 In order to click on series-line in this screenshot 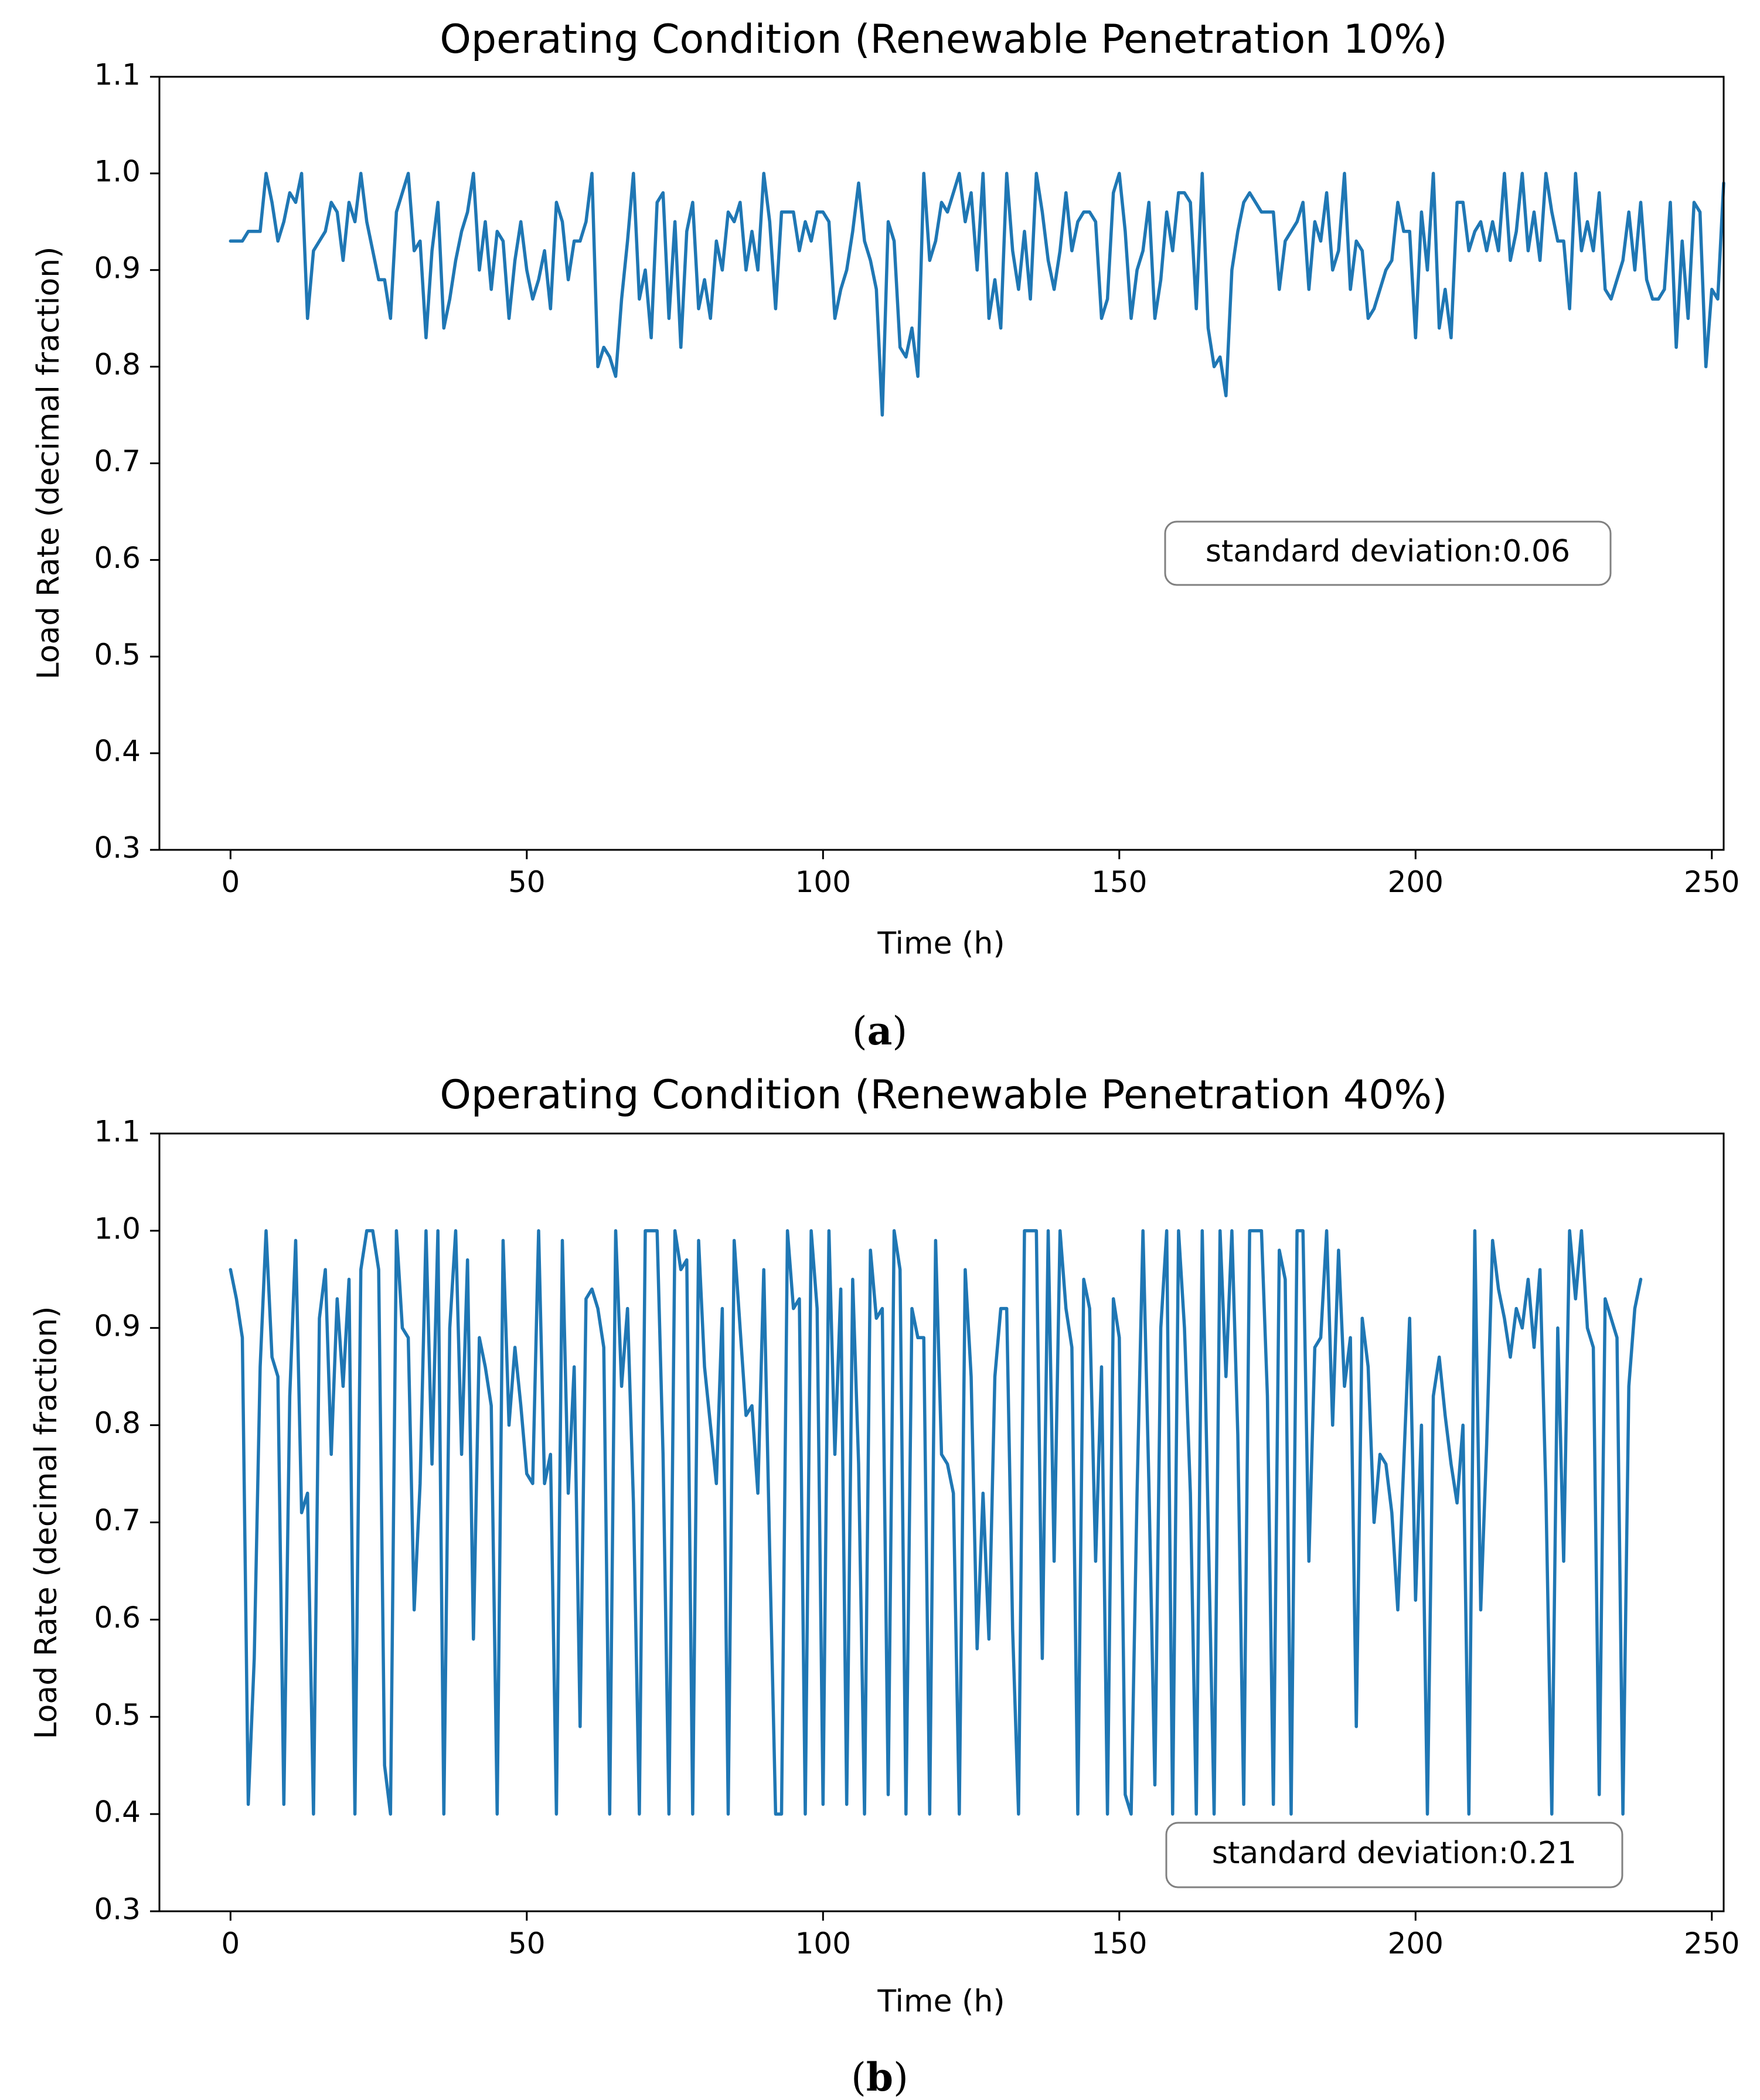, I will do `click(977, 295)`.